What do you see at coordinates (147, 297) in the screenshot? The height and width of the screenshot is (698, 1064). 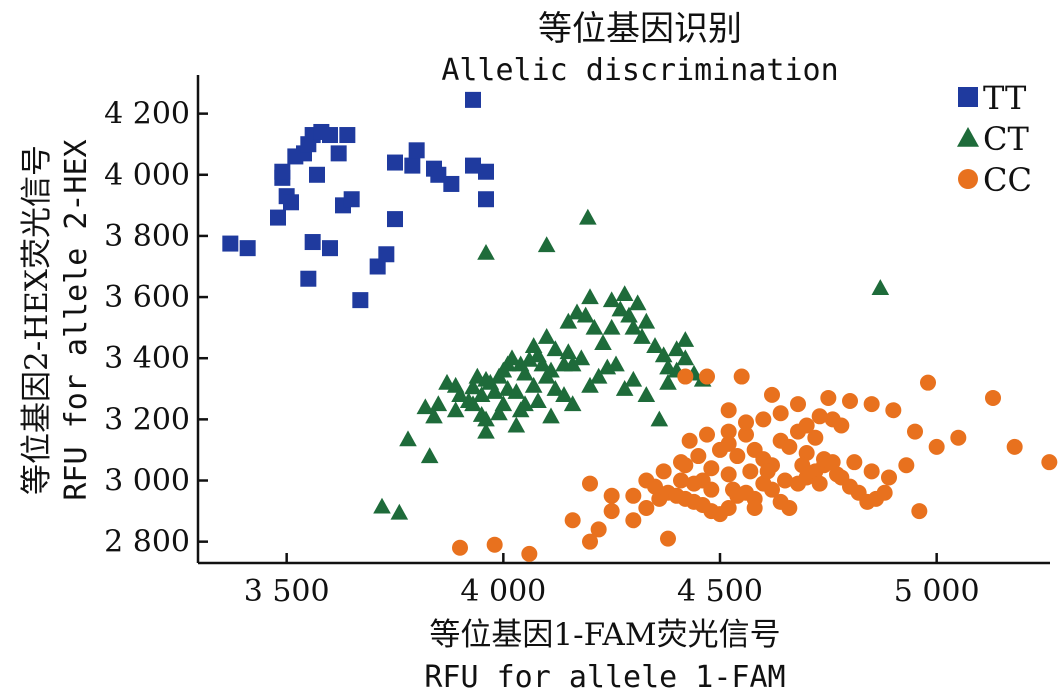 I see `y-tick-label: 3 600` at bounding box center [147, 297].